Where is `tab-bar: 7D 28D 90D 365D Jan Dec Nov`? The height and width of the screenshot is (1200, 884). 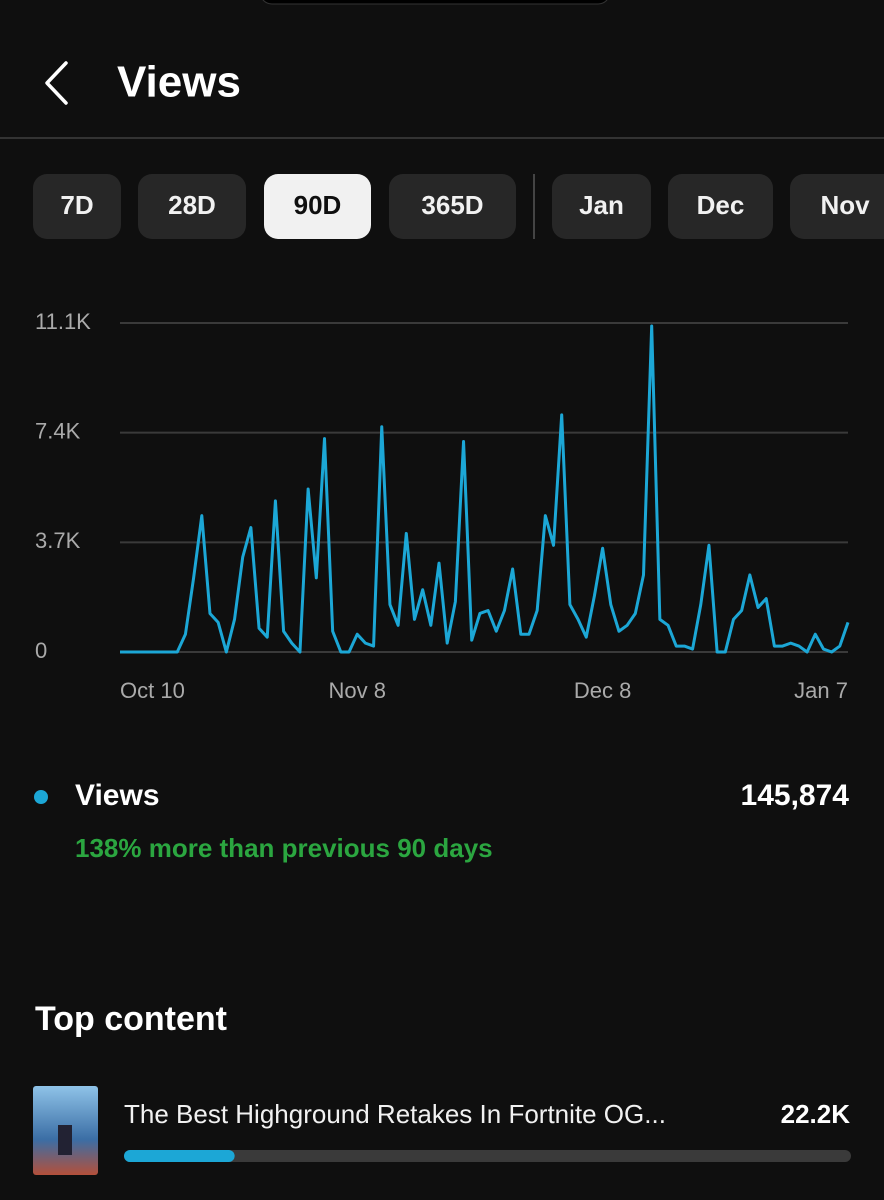 tab-bar: 7D 28D 90D 365D Jan Dec Nov is located at coordinates (458, 206).